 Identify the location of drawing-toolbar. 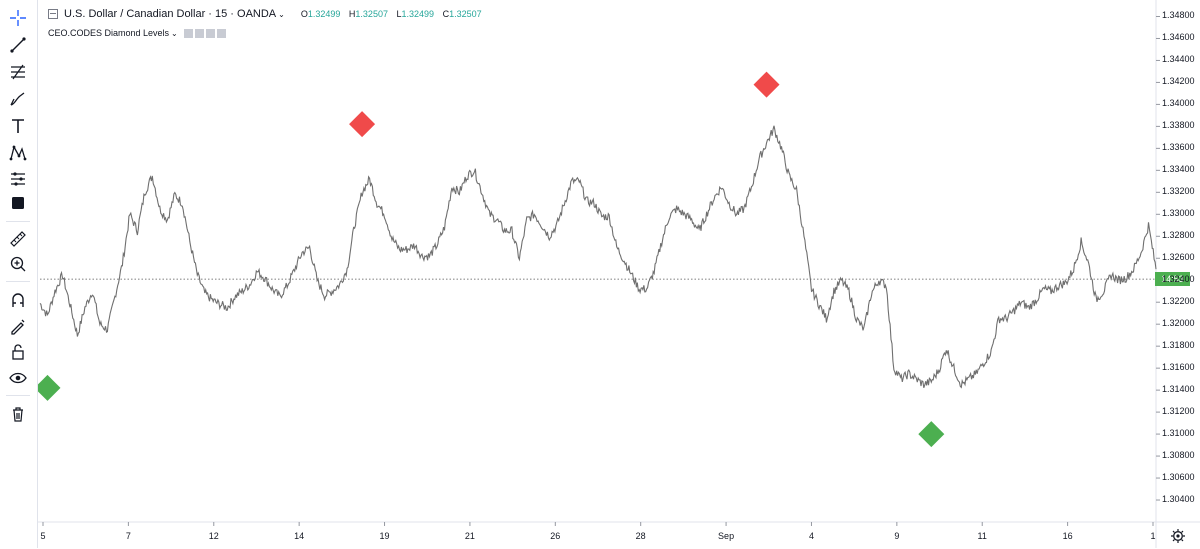
(19, 274).